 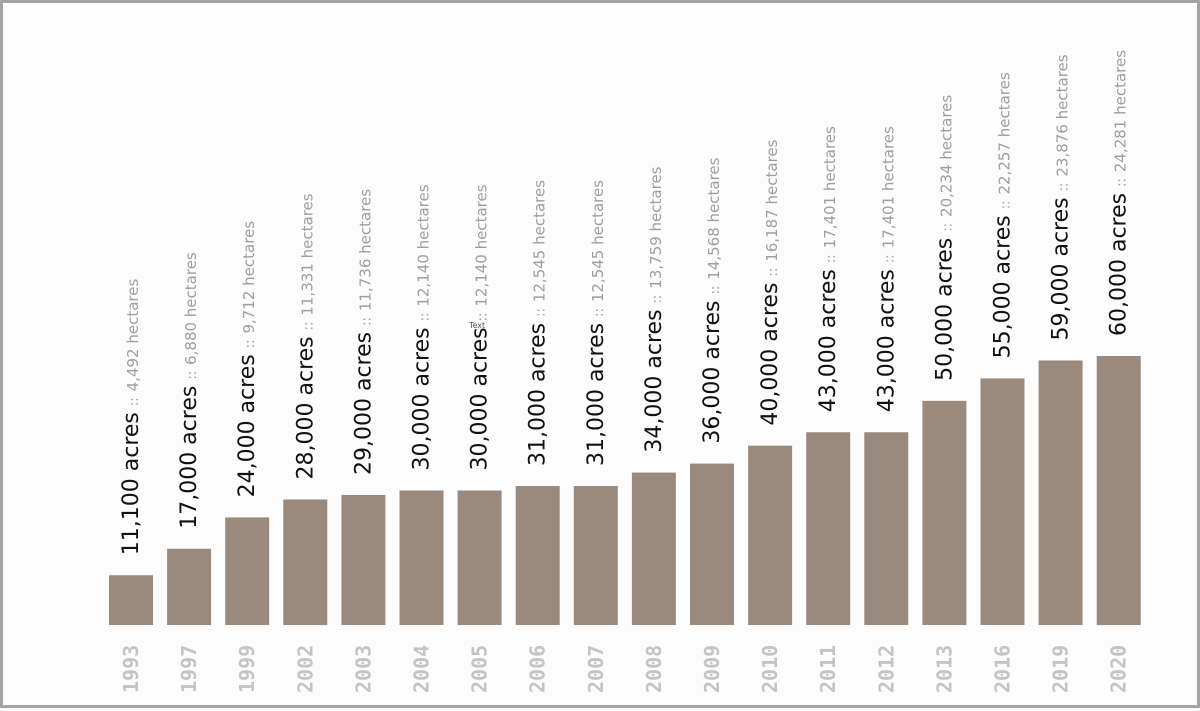 I want to click on value-label-2003: 29,000 acres::11,736 hectares, so click(x=363, y=332).